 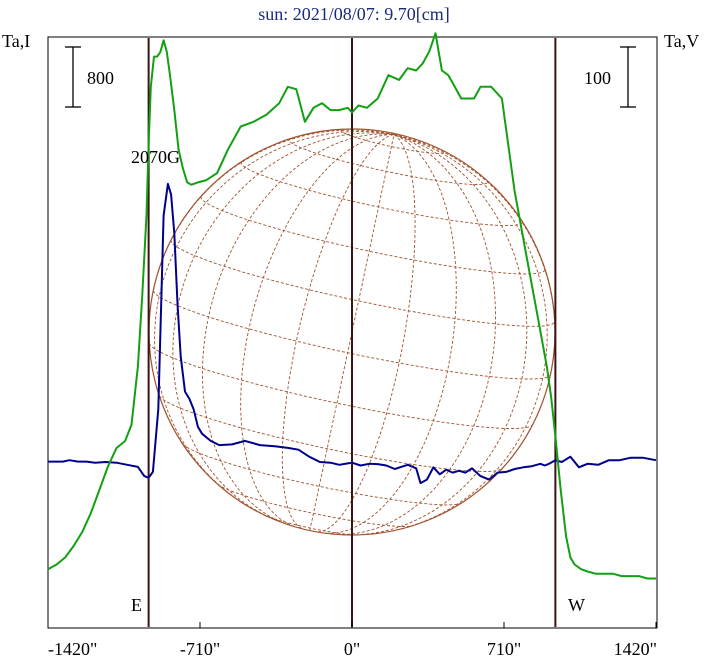 What do you see at coordinates (136, 605) in the screenshot?
I see `east-label: E` at bounding box center [136, 605].